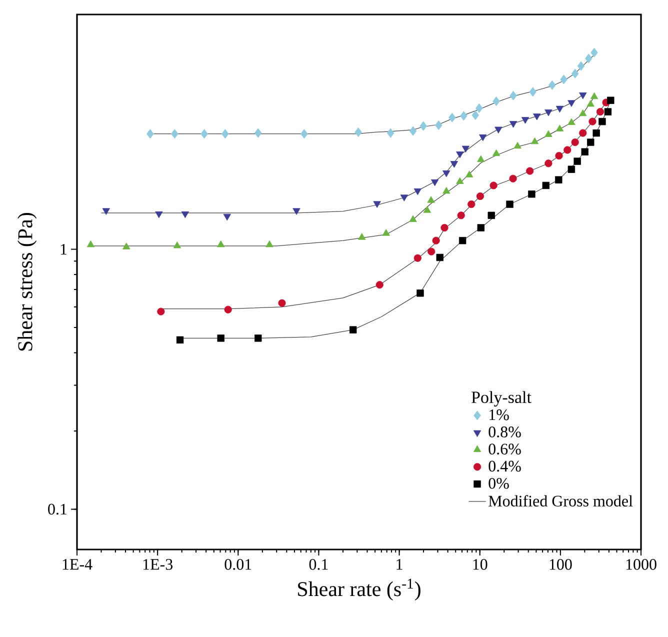  What do you see at coordinates (504, 449) in the screenshot?
I see `legend-label: 0.6%` at bounding box center [504, 449].